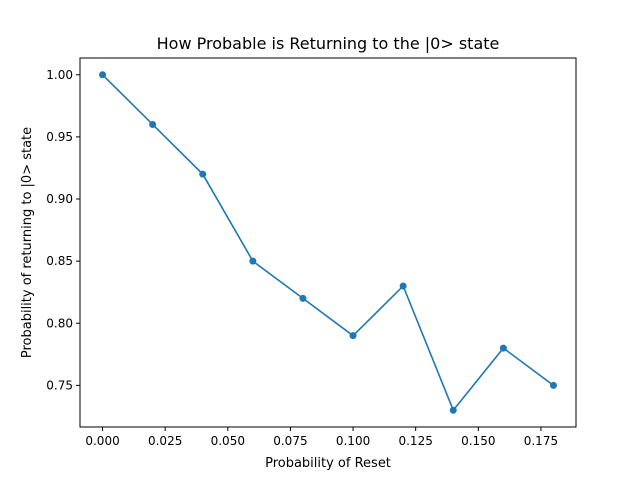 This screenshot has width=640, height=480. Describe the element at coordinates (102, 441) in the screenshot. I see `x-tick-label: 0.000` at that location.